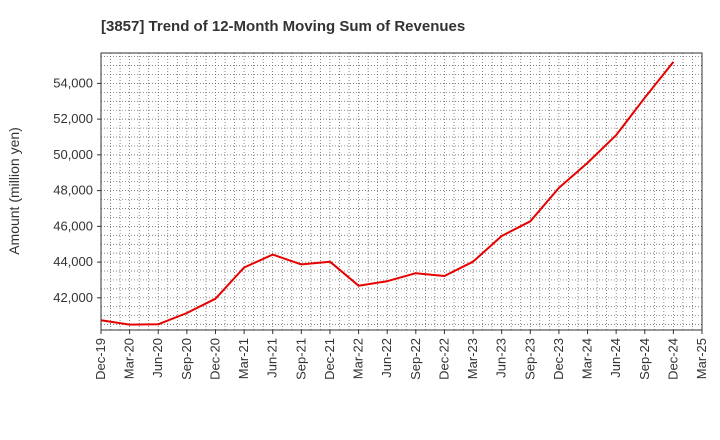 This screenshot has height=440, width=720. I want to click on x-tick-label: Jun-22, so click(386, 358).